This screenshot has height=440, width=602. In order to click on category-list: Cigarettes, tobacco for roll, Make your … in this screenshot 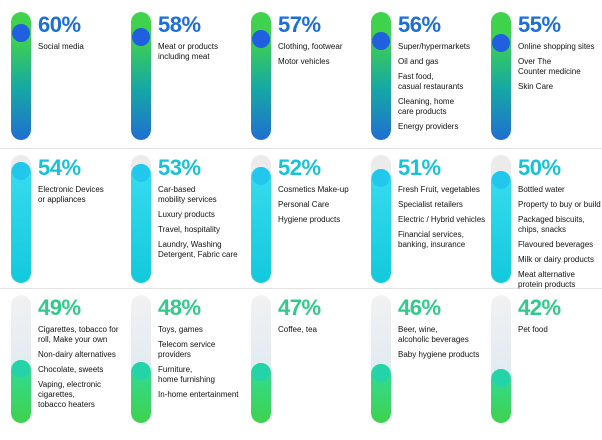, I will do `click(82, 370)`.